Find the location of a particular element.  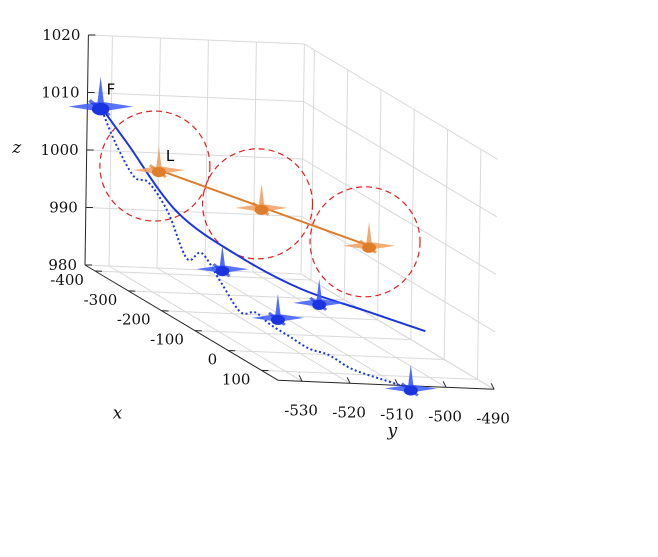

x-tick-label: 100 is located at coordinates (236, 379).